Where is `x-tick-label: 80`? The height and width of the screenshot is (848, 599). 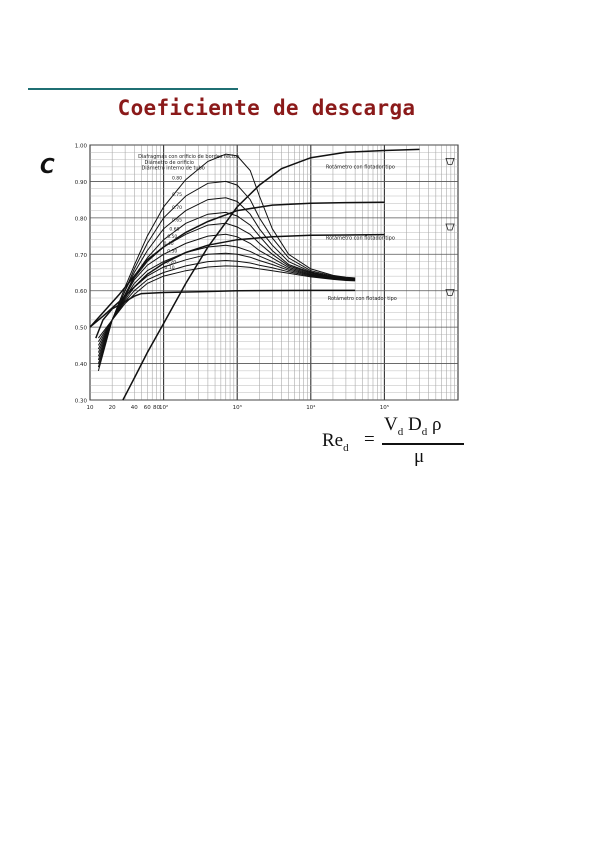 x-tick-label: 80 is located at coordinates (156, 408).